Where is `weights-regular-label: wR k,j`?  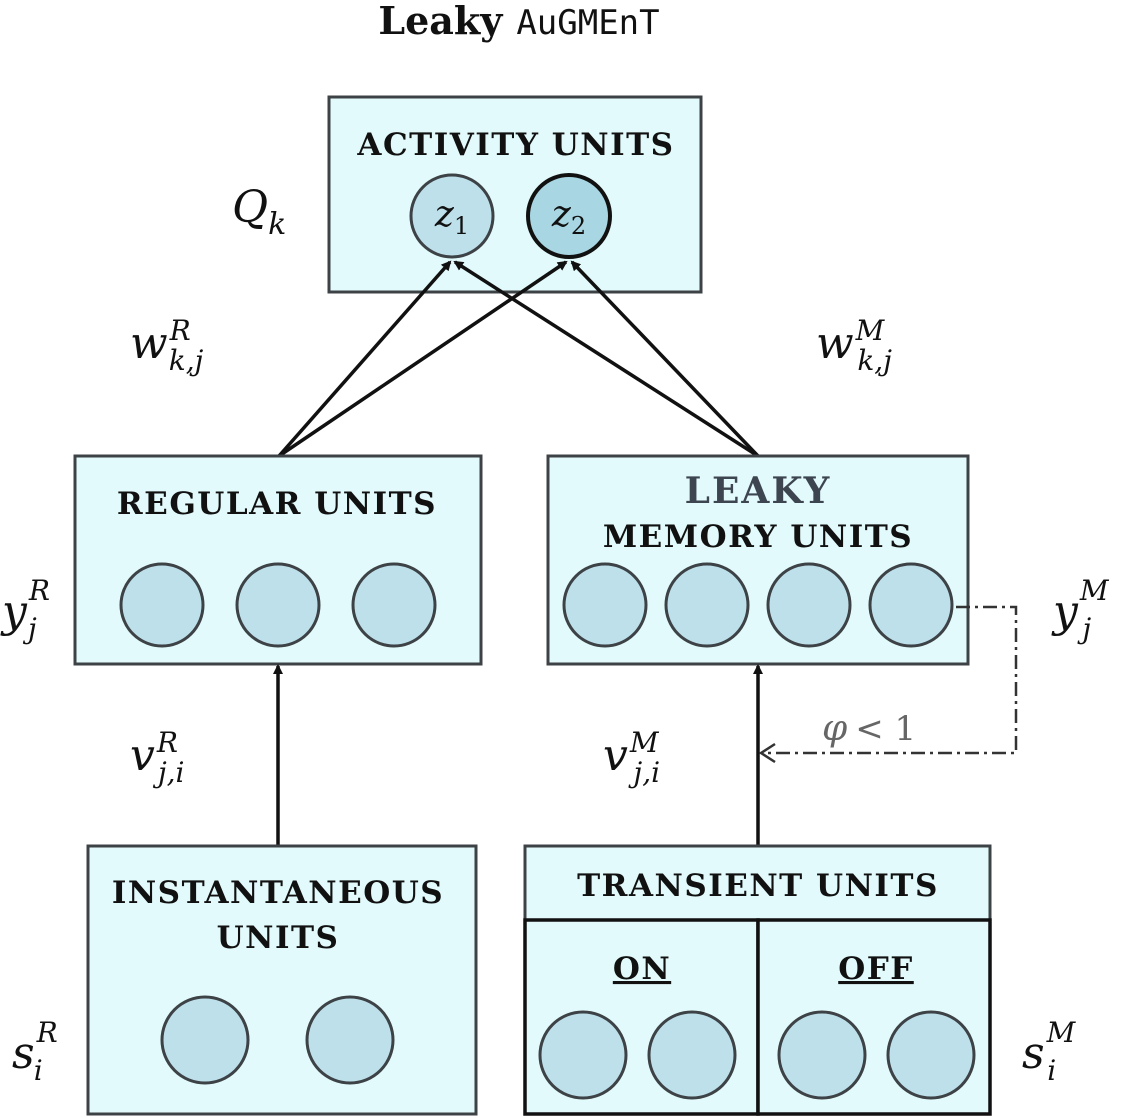 weights-regular-label: wR k,j is located at coordinates (167, 345).